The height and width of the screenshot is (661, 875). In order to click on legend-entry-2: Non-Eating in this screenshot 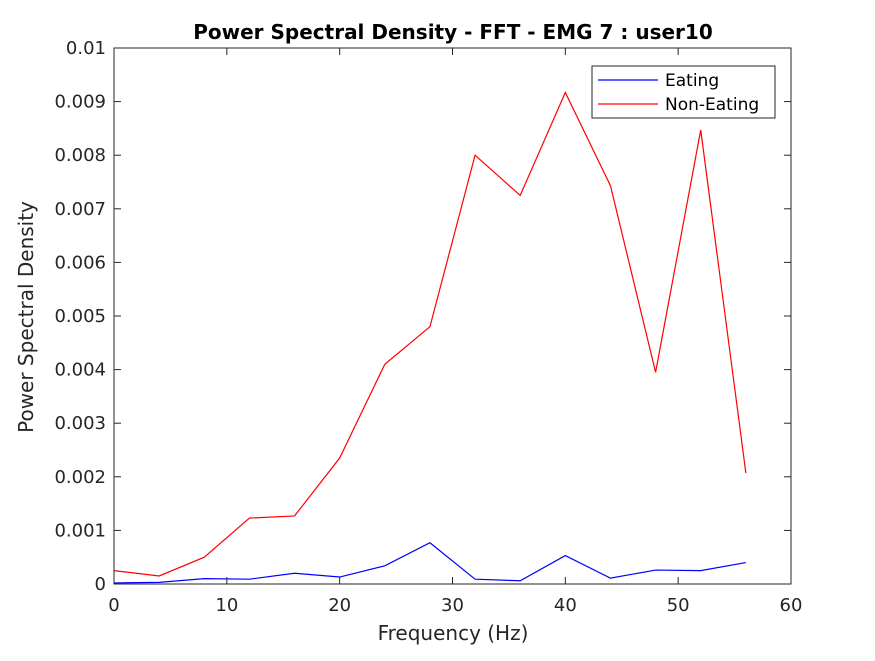, I will do `click(712, 105)`.